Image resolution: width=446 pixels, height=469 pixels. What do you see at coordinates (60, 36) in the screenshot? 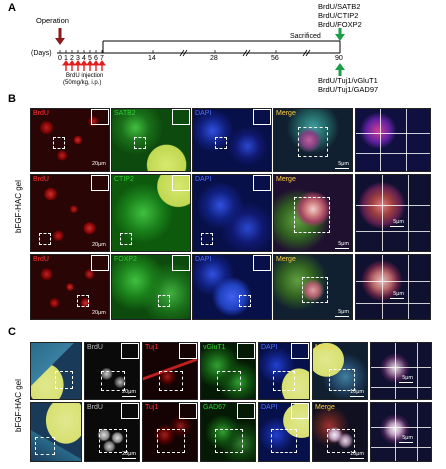
I see `operation-arrow` at bounding box center [60, 36].